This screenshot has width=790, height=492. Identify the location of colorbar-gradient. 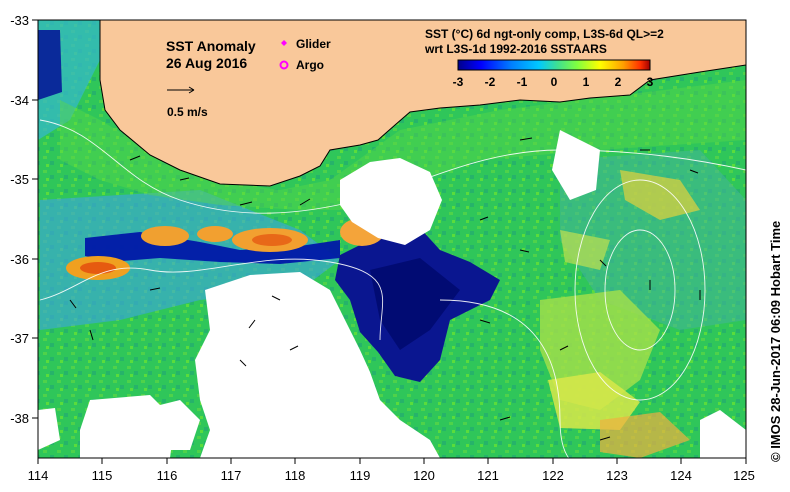
(554, 65).